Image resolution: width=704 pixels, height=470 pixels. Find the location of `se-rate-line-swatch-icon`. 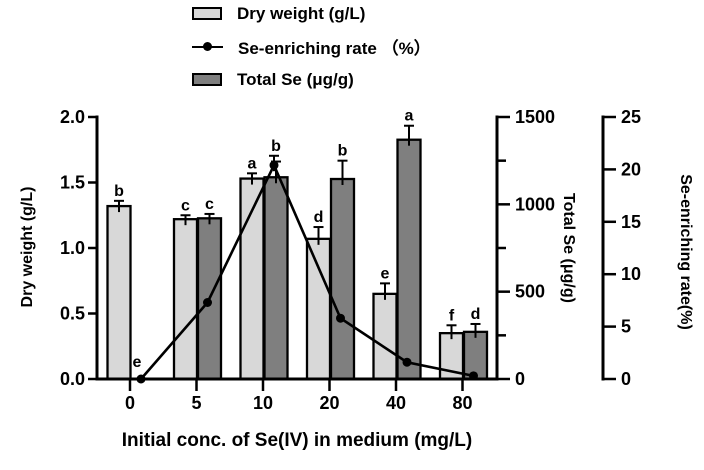

se-rate-line-swatch-icon is located at coordinates (207, 46).